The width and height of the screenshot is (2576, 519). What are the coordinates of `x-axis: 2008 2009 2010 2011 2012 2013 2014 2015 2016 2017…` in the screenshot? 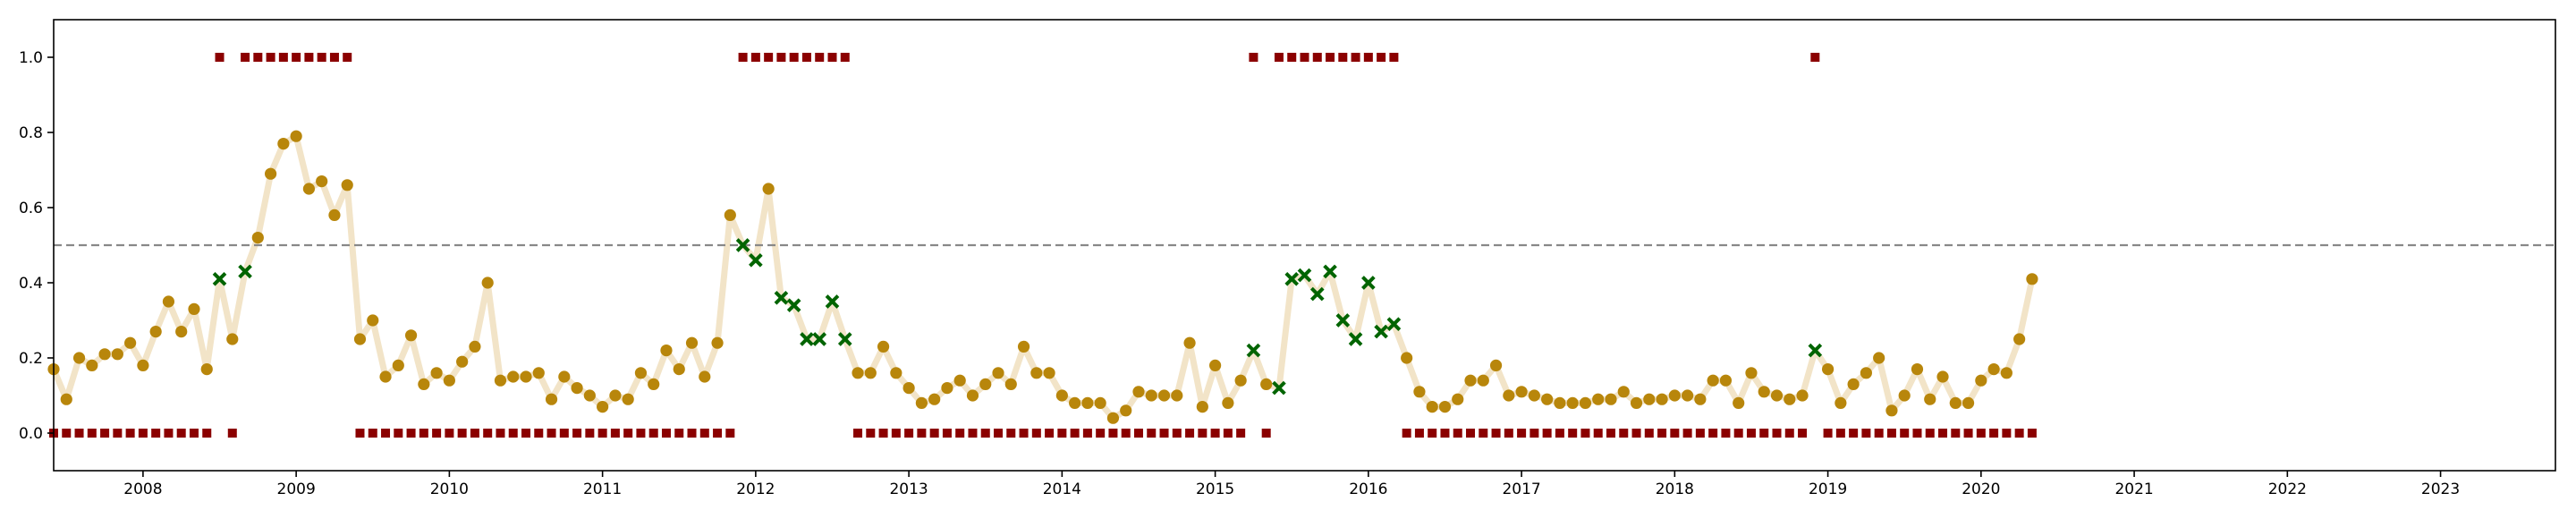 It's located at (1291, 484).